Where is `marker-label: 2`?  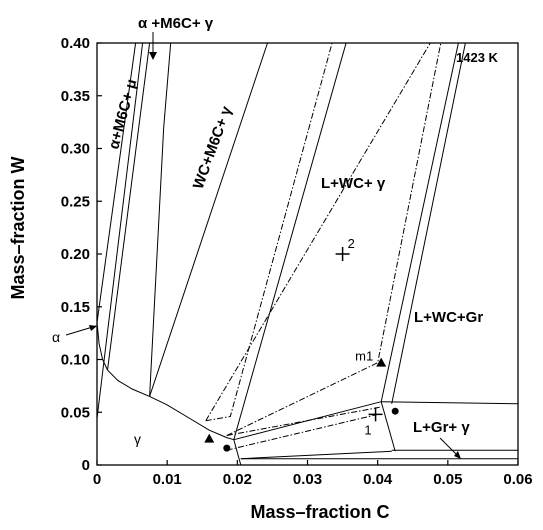
marker-label: 2 is located at coordinates (351, 243).